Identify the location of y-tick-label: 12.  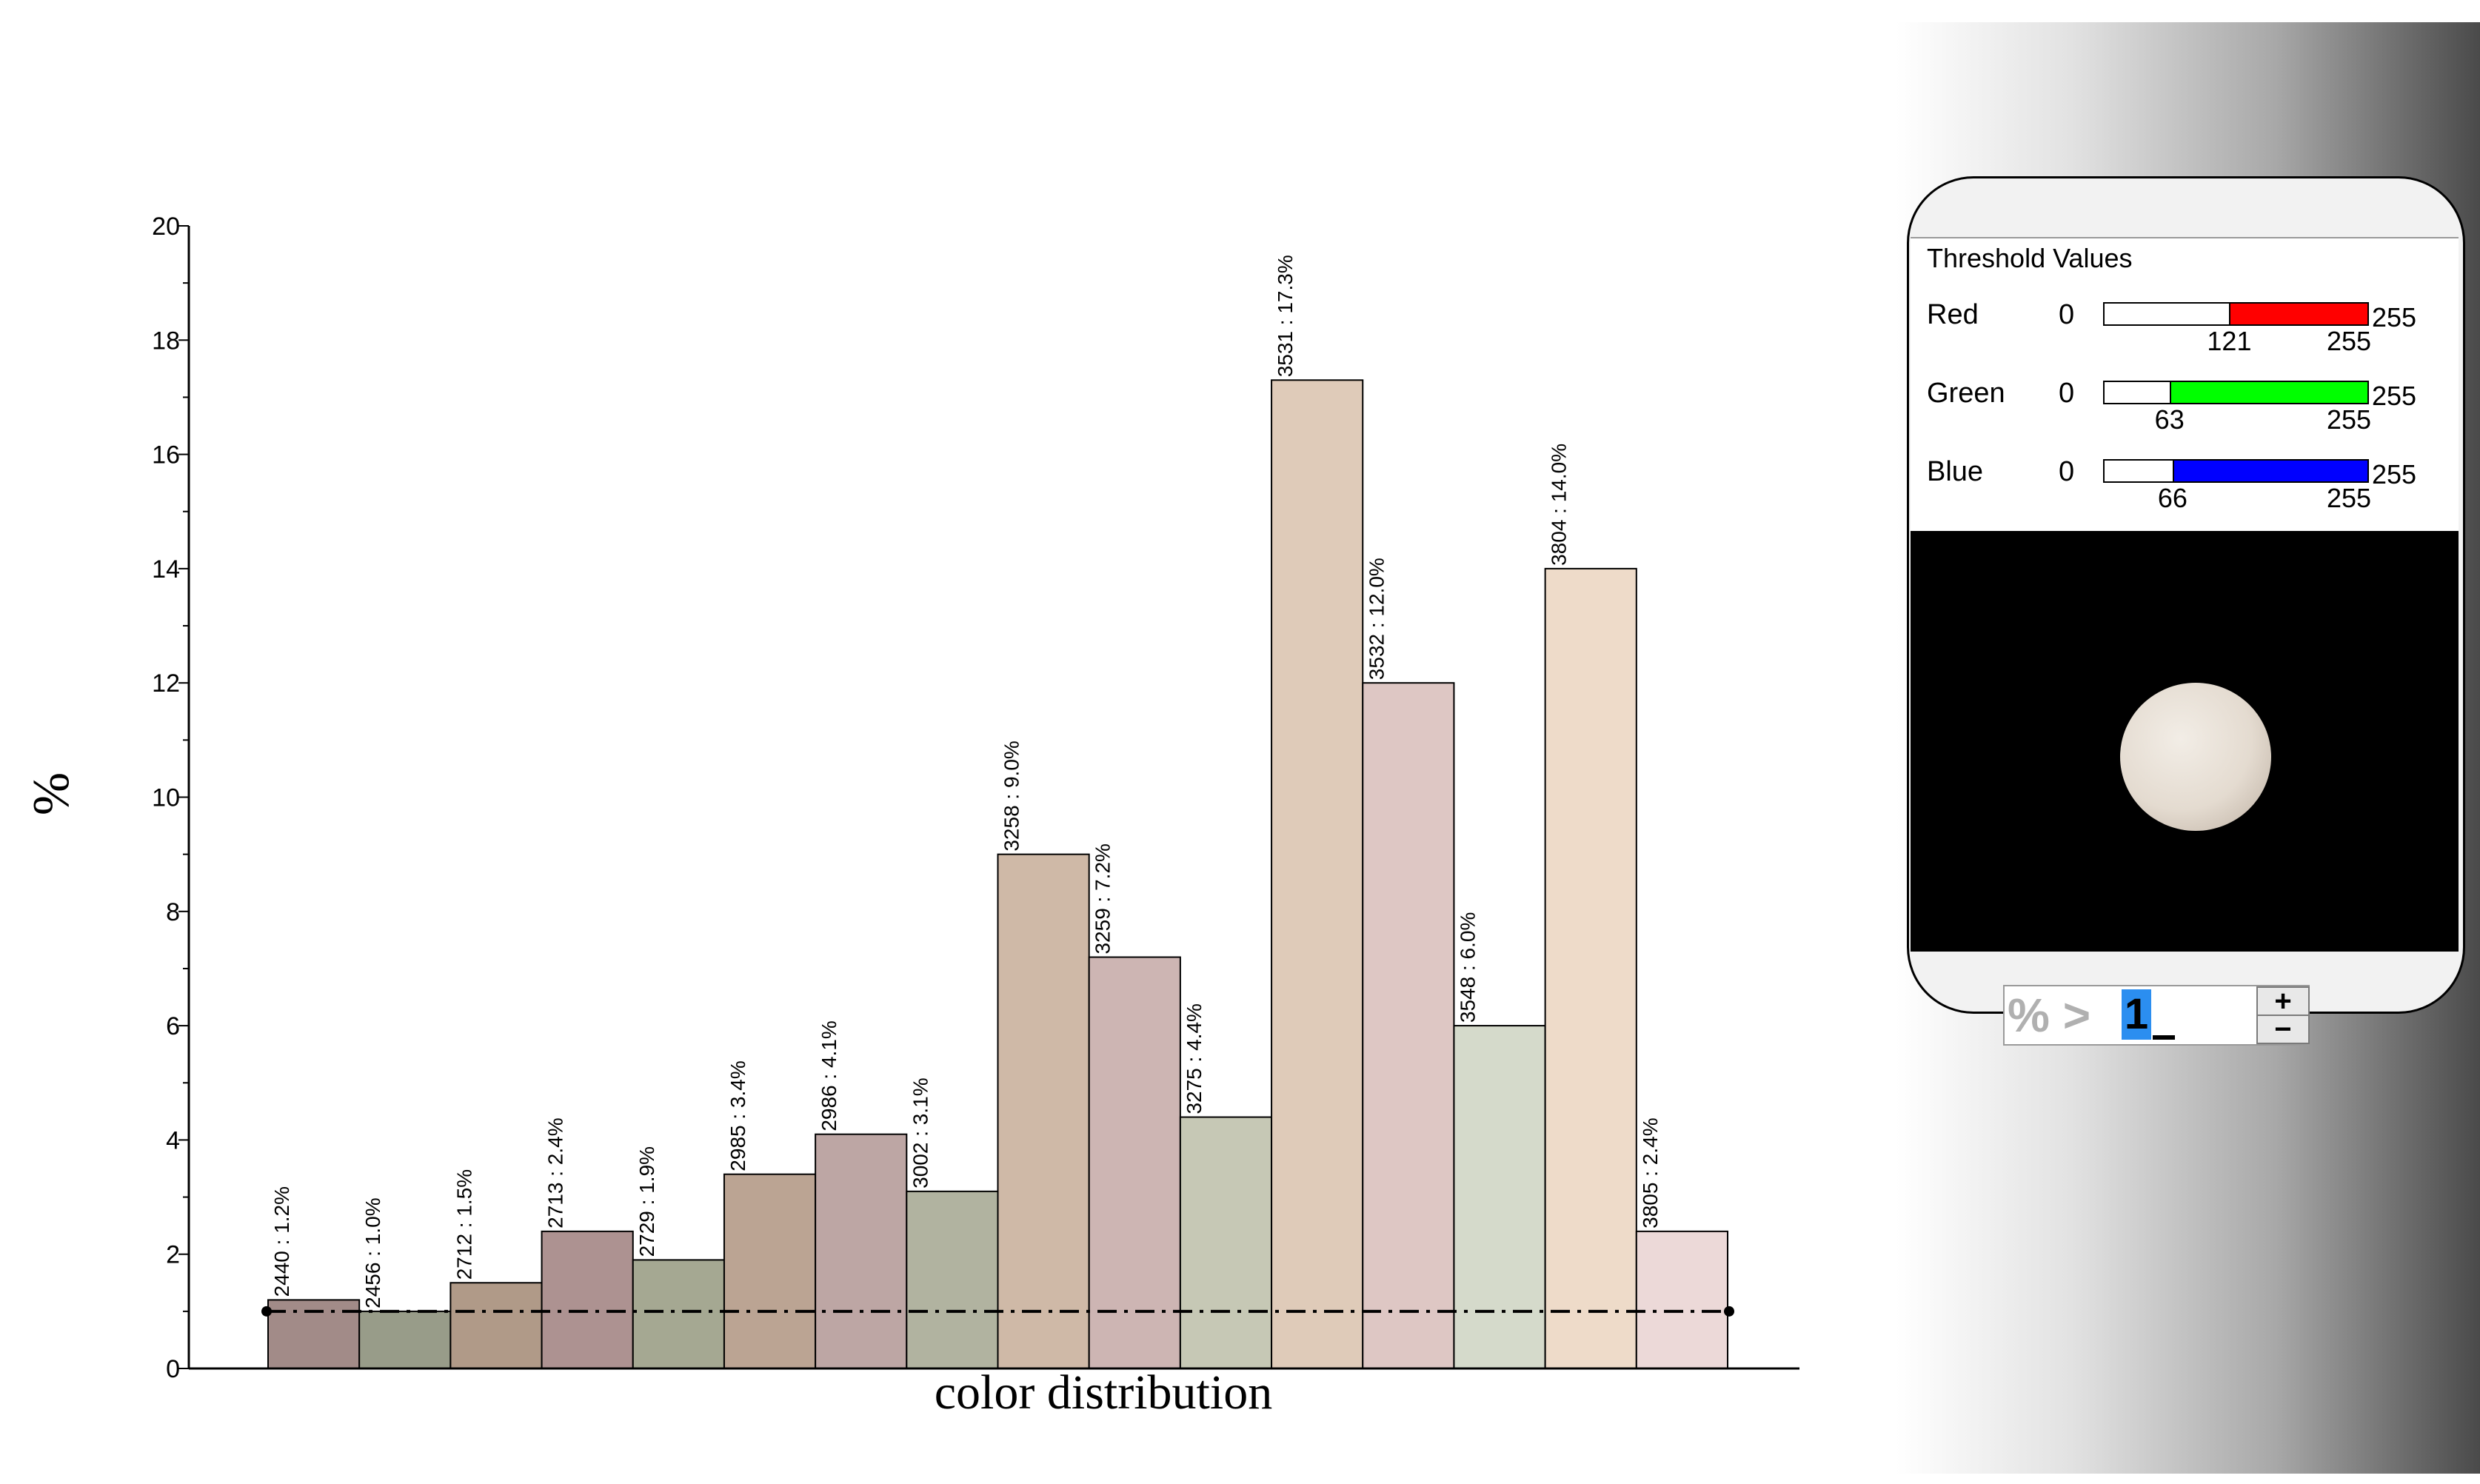
(166, 683).